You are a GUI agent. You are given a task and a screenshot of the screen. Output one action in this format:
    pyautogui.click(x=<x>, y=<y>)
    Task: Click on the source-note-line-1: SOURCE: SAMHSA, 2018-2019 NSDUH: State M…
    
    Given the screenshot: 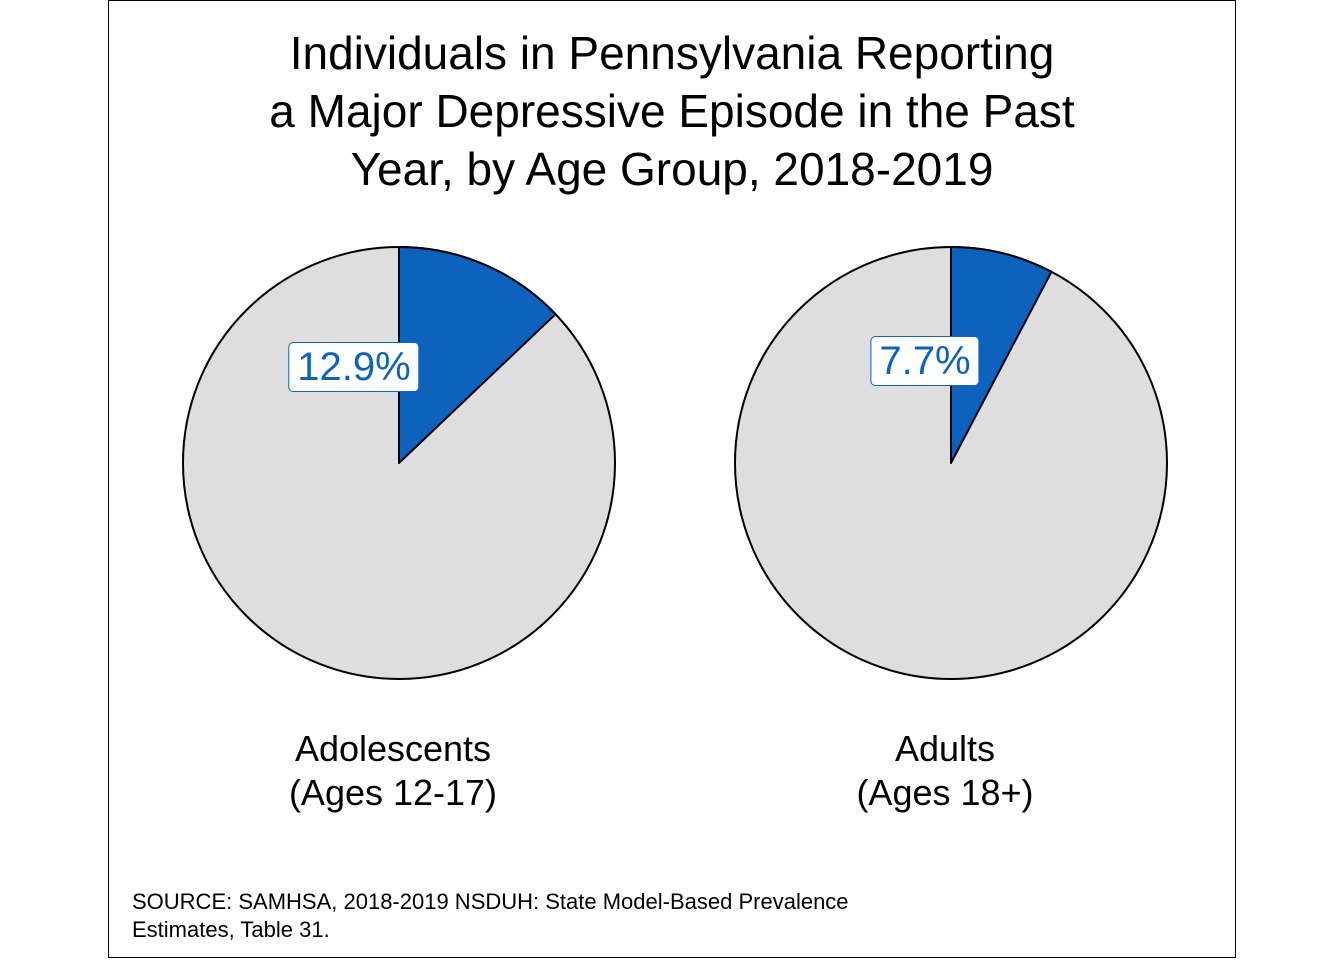 What is the action you would take?
    pyautogui.click(x=490, y=901)
    